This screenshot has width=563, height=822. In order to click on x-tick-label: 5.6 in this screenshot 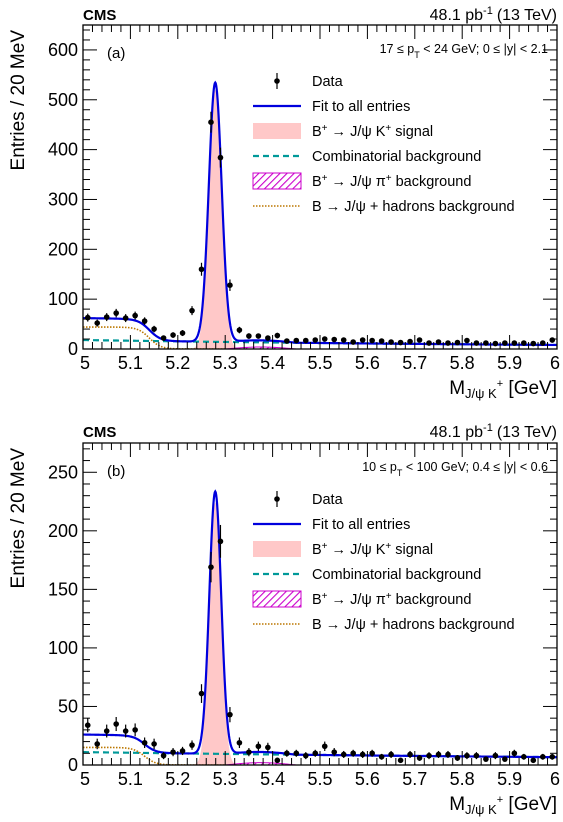, I will do `click(367, 363)`.